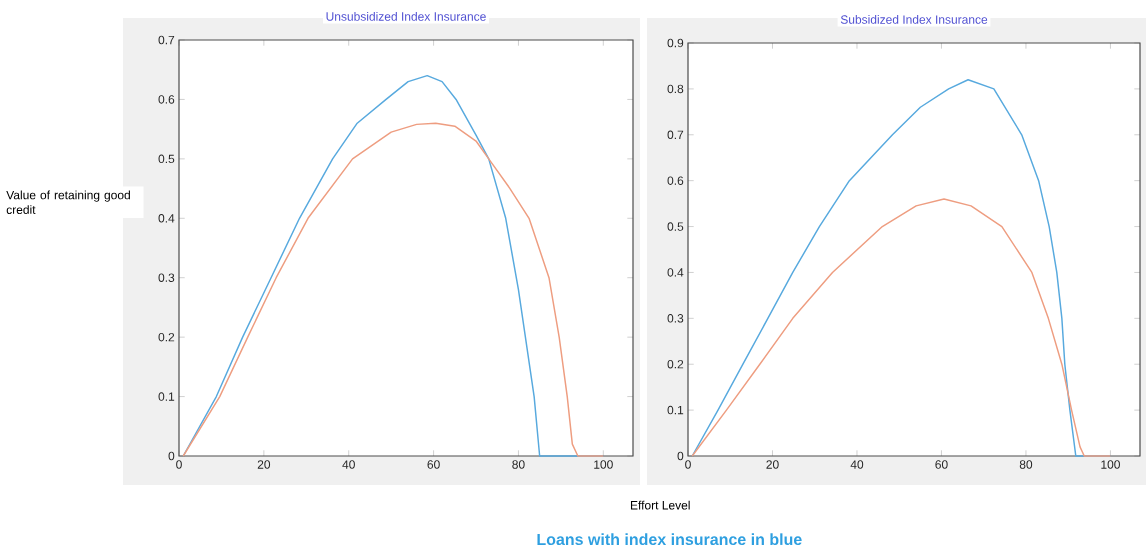 This screenshot has height=558, width=1146. Describe the element at coordinates (406, 16) in the screenshot. I see `chart-title: Unsubsidized Index Insurance` at that location.